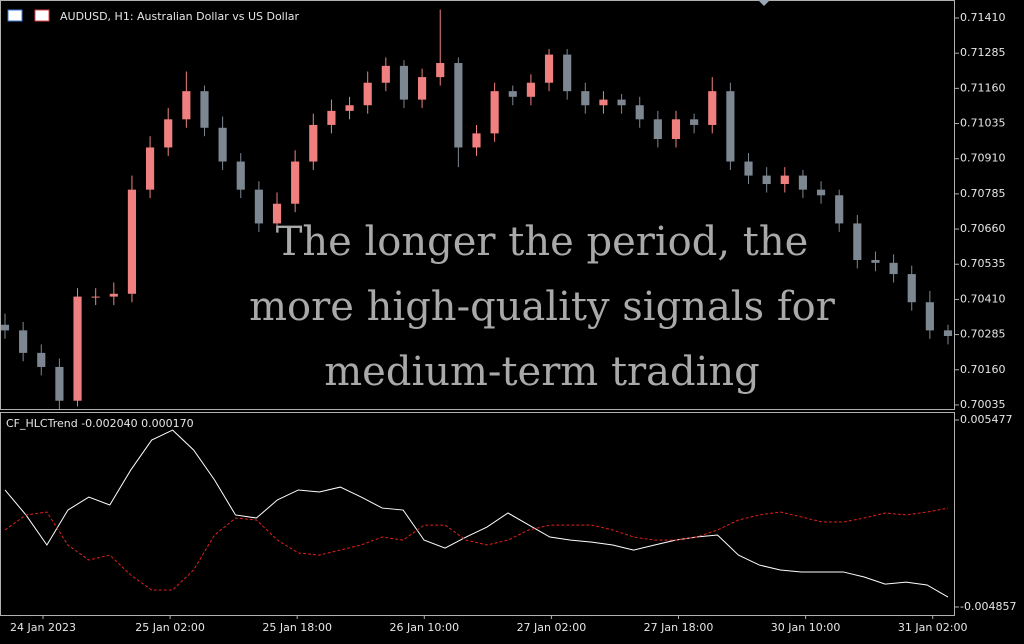 The width and height of the screenshot is (1024, 644). I want to click on y-tick-label: 0.70285, so click(983, 334).